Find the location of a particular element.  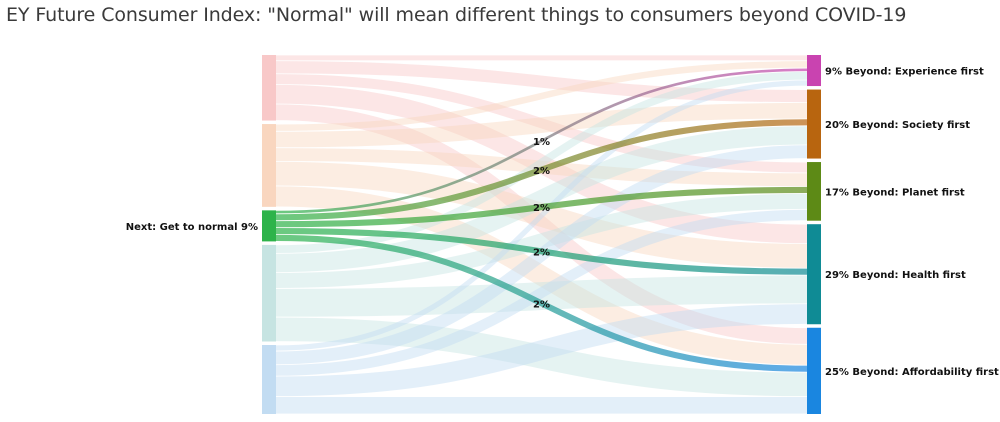

link-label: 1% is located at coordinates (541, 142).